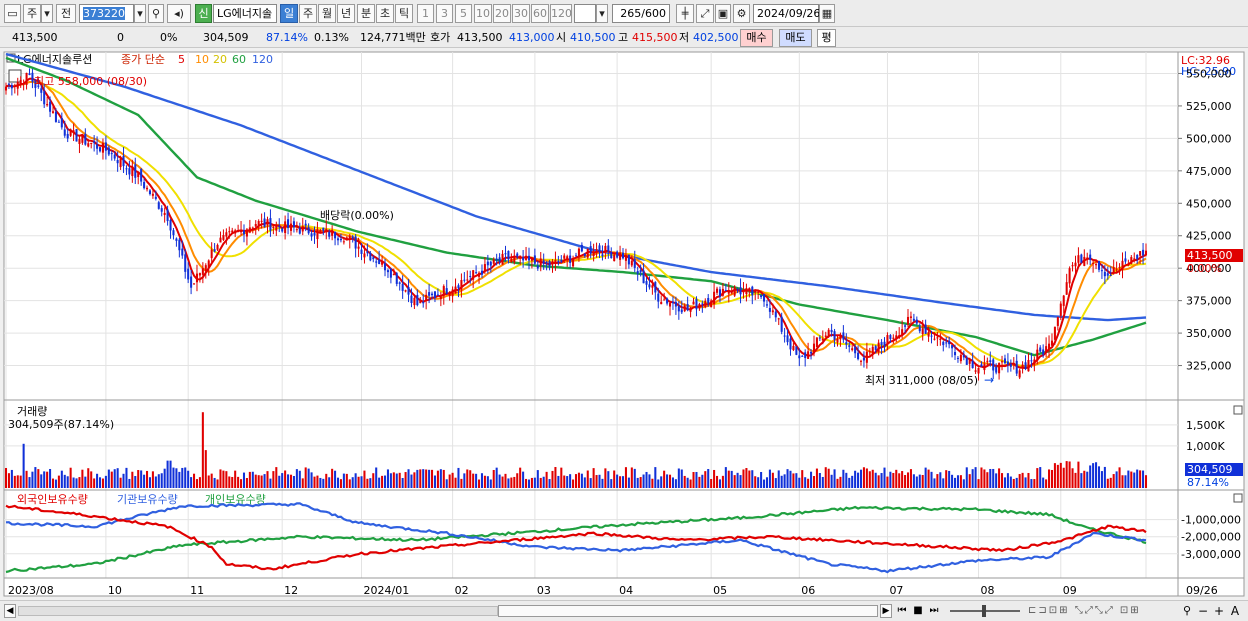 This screenshot has height=621, width=1248. I want to click on scroll-thumb, so click(688, 611).